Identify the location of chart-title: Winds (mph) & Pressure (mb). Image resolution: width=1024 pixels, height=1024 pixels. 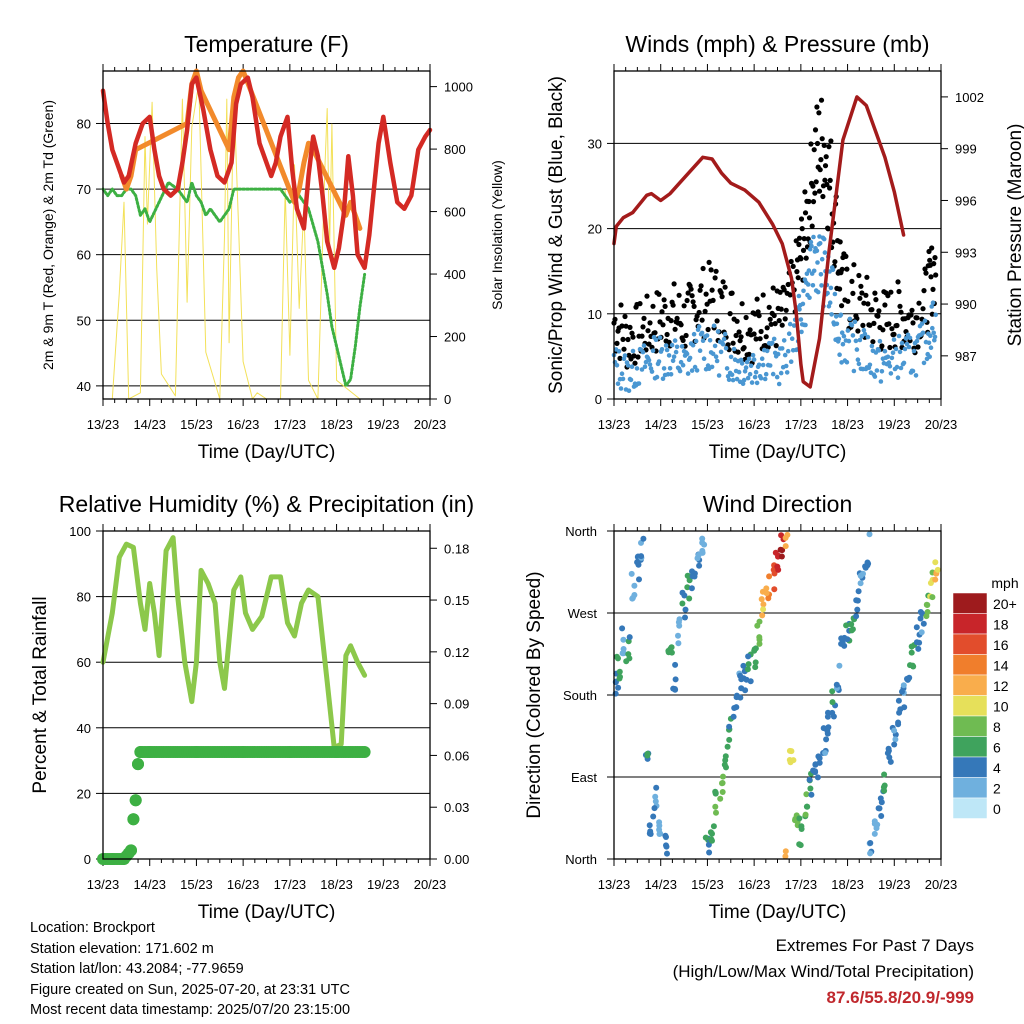
(777, 44).